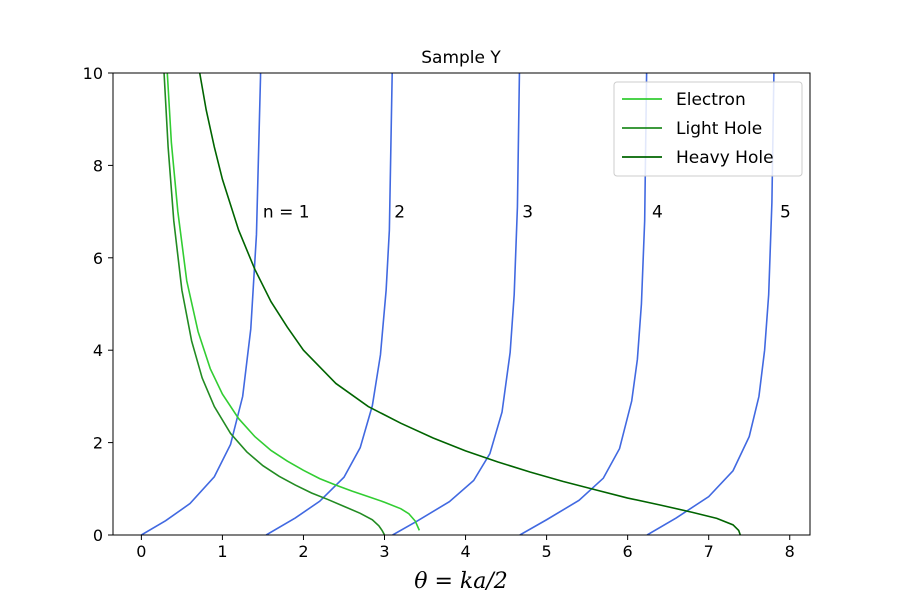  Describe the element at coordinates (628, 551) in the screenshot. I see `x-tick-label-6: 6` at that location.